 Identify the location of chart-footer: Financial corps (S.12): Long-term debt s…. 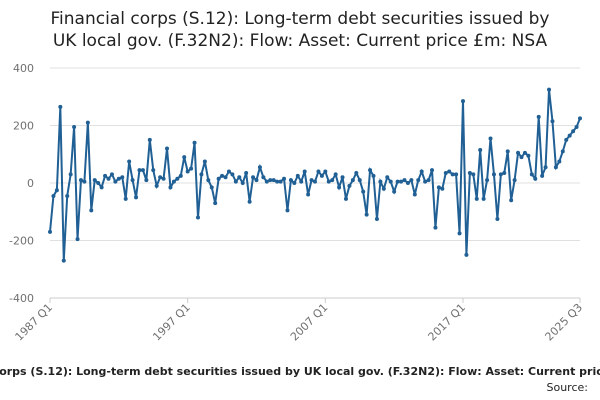
(300, 371).